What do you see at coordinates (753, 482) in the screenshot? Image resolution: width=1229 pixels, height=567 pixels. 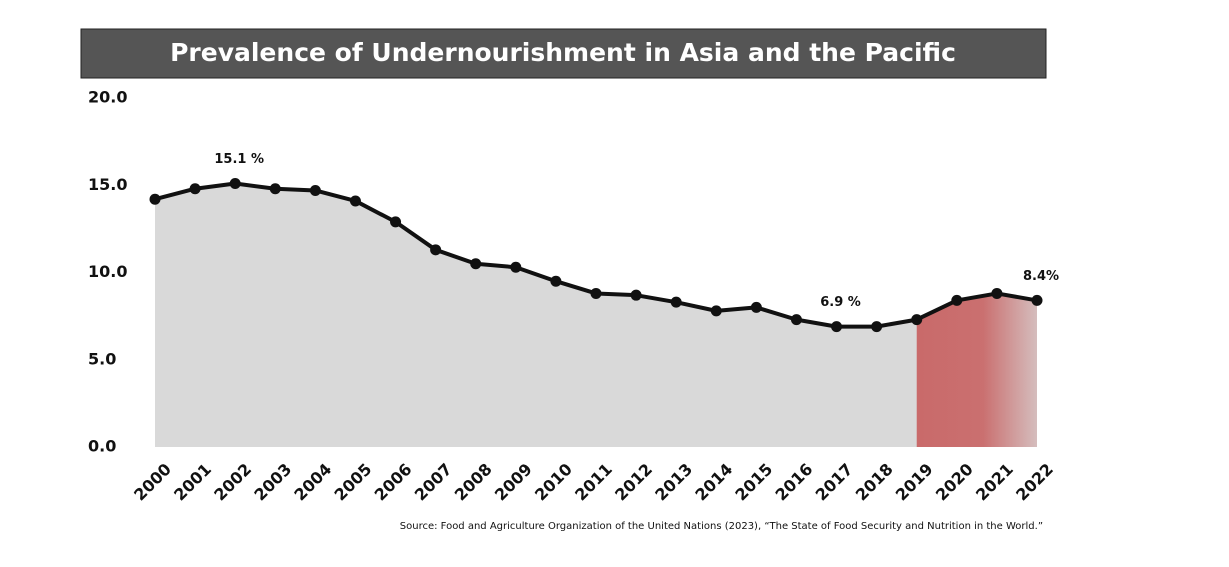 I see `x-tick-label: 2015` at bounding box center [753, 482].